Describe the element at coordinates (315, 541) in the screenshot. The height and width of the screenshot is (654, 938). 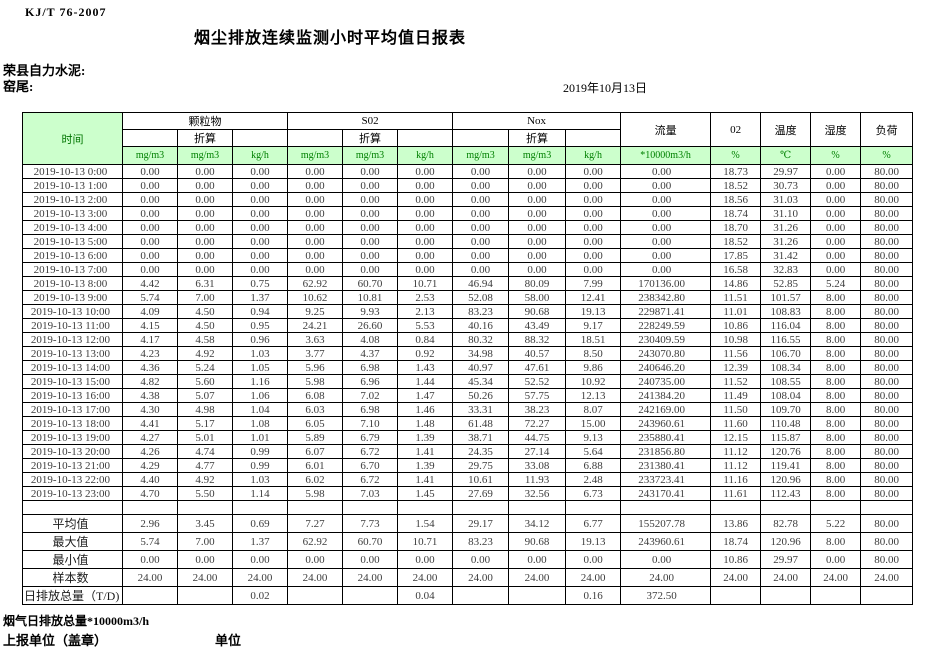
I see `table-cell: 62.92` at that location.